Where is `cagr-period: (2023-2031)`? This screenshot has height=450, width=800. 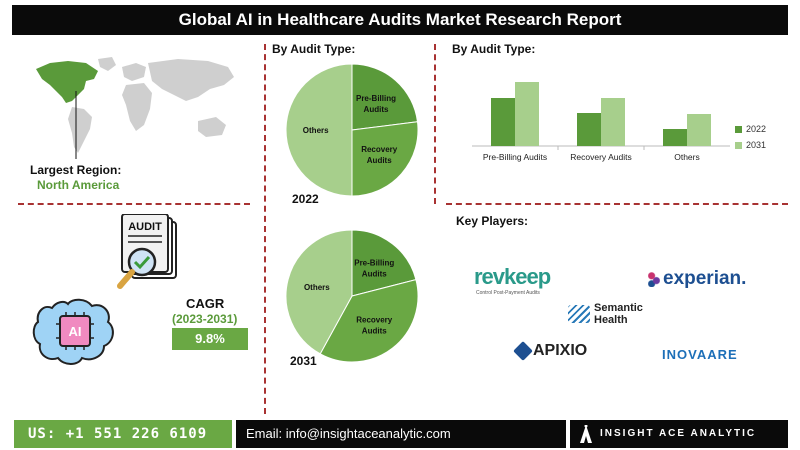 cagr-period: (2023-2031) is located at coordinates (205, 319).